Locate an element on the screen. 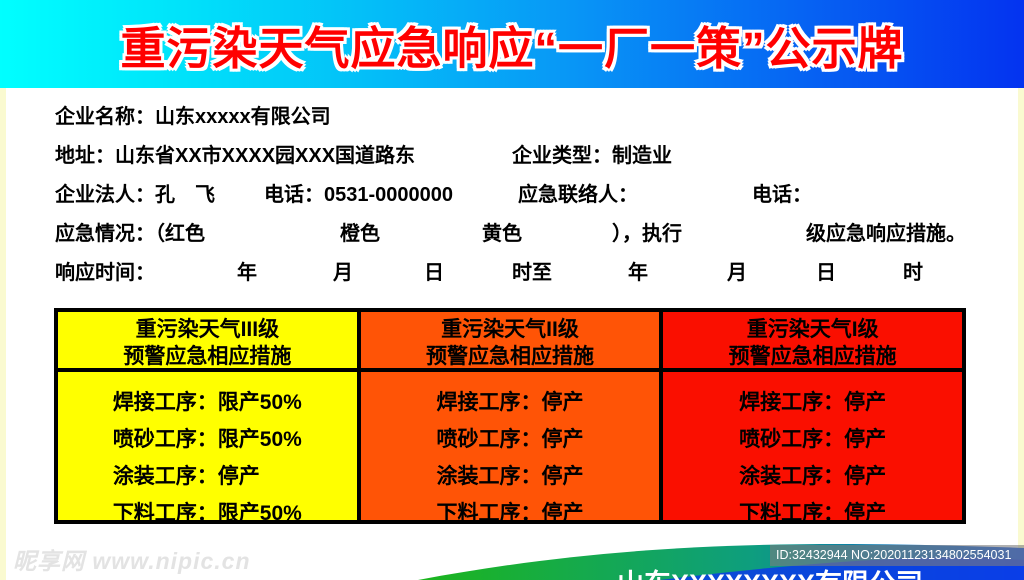  time-unit-day1: 日 is located at coordinates (434, 273).